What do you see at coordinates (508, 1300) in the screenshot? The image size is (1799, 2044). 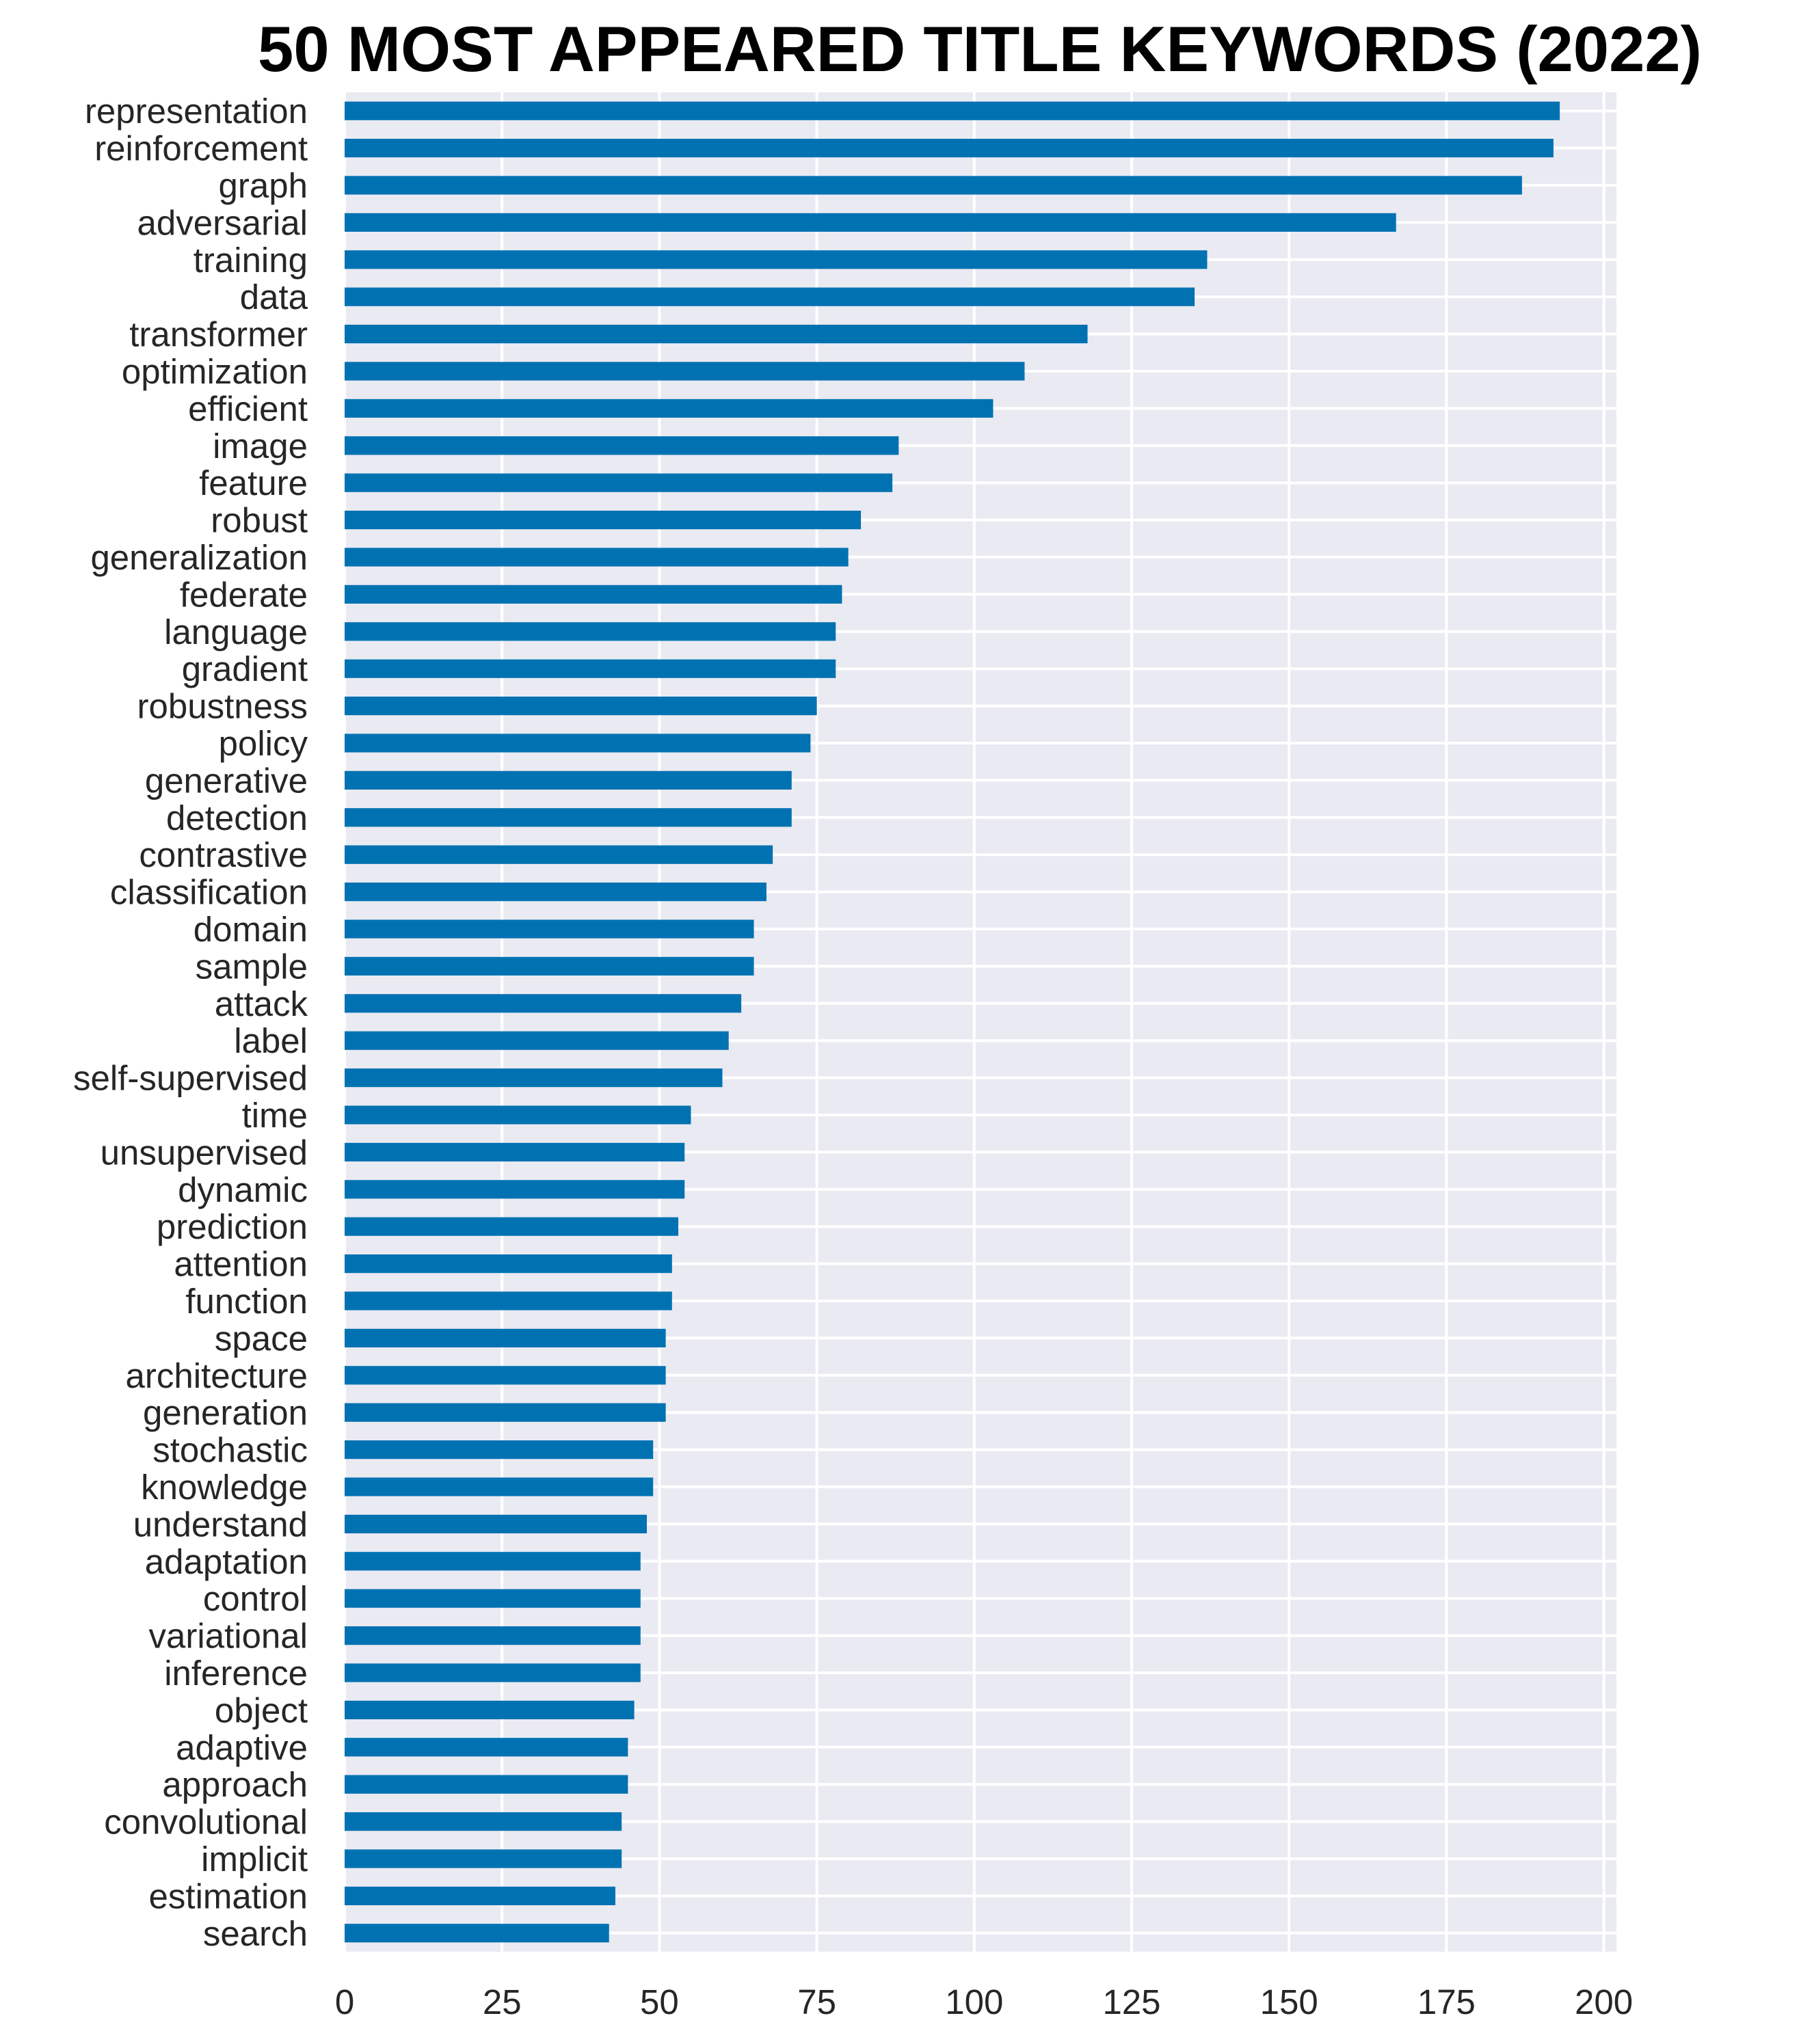 I see `bar-function` at bounding box center [508, 1300].